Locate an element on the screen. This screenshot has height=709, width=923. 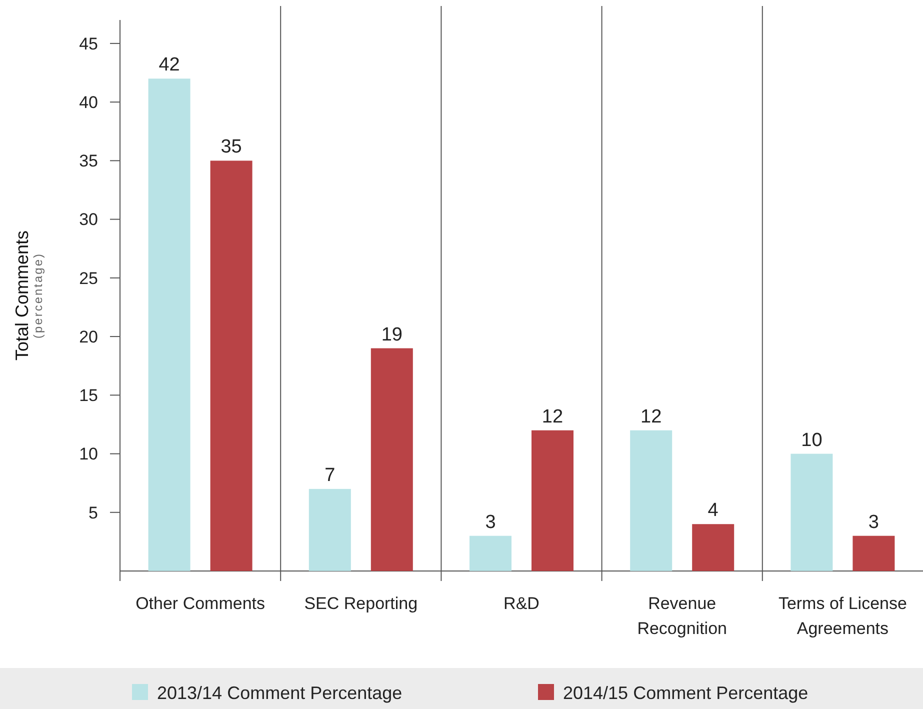
data-label: 19 is located at coordinates (391, 335).